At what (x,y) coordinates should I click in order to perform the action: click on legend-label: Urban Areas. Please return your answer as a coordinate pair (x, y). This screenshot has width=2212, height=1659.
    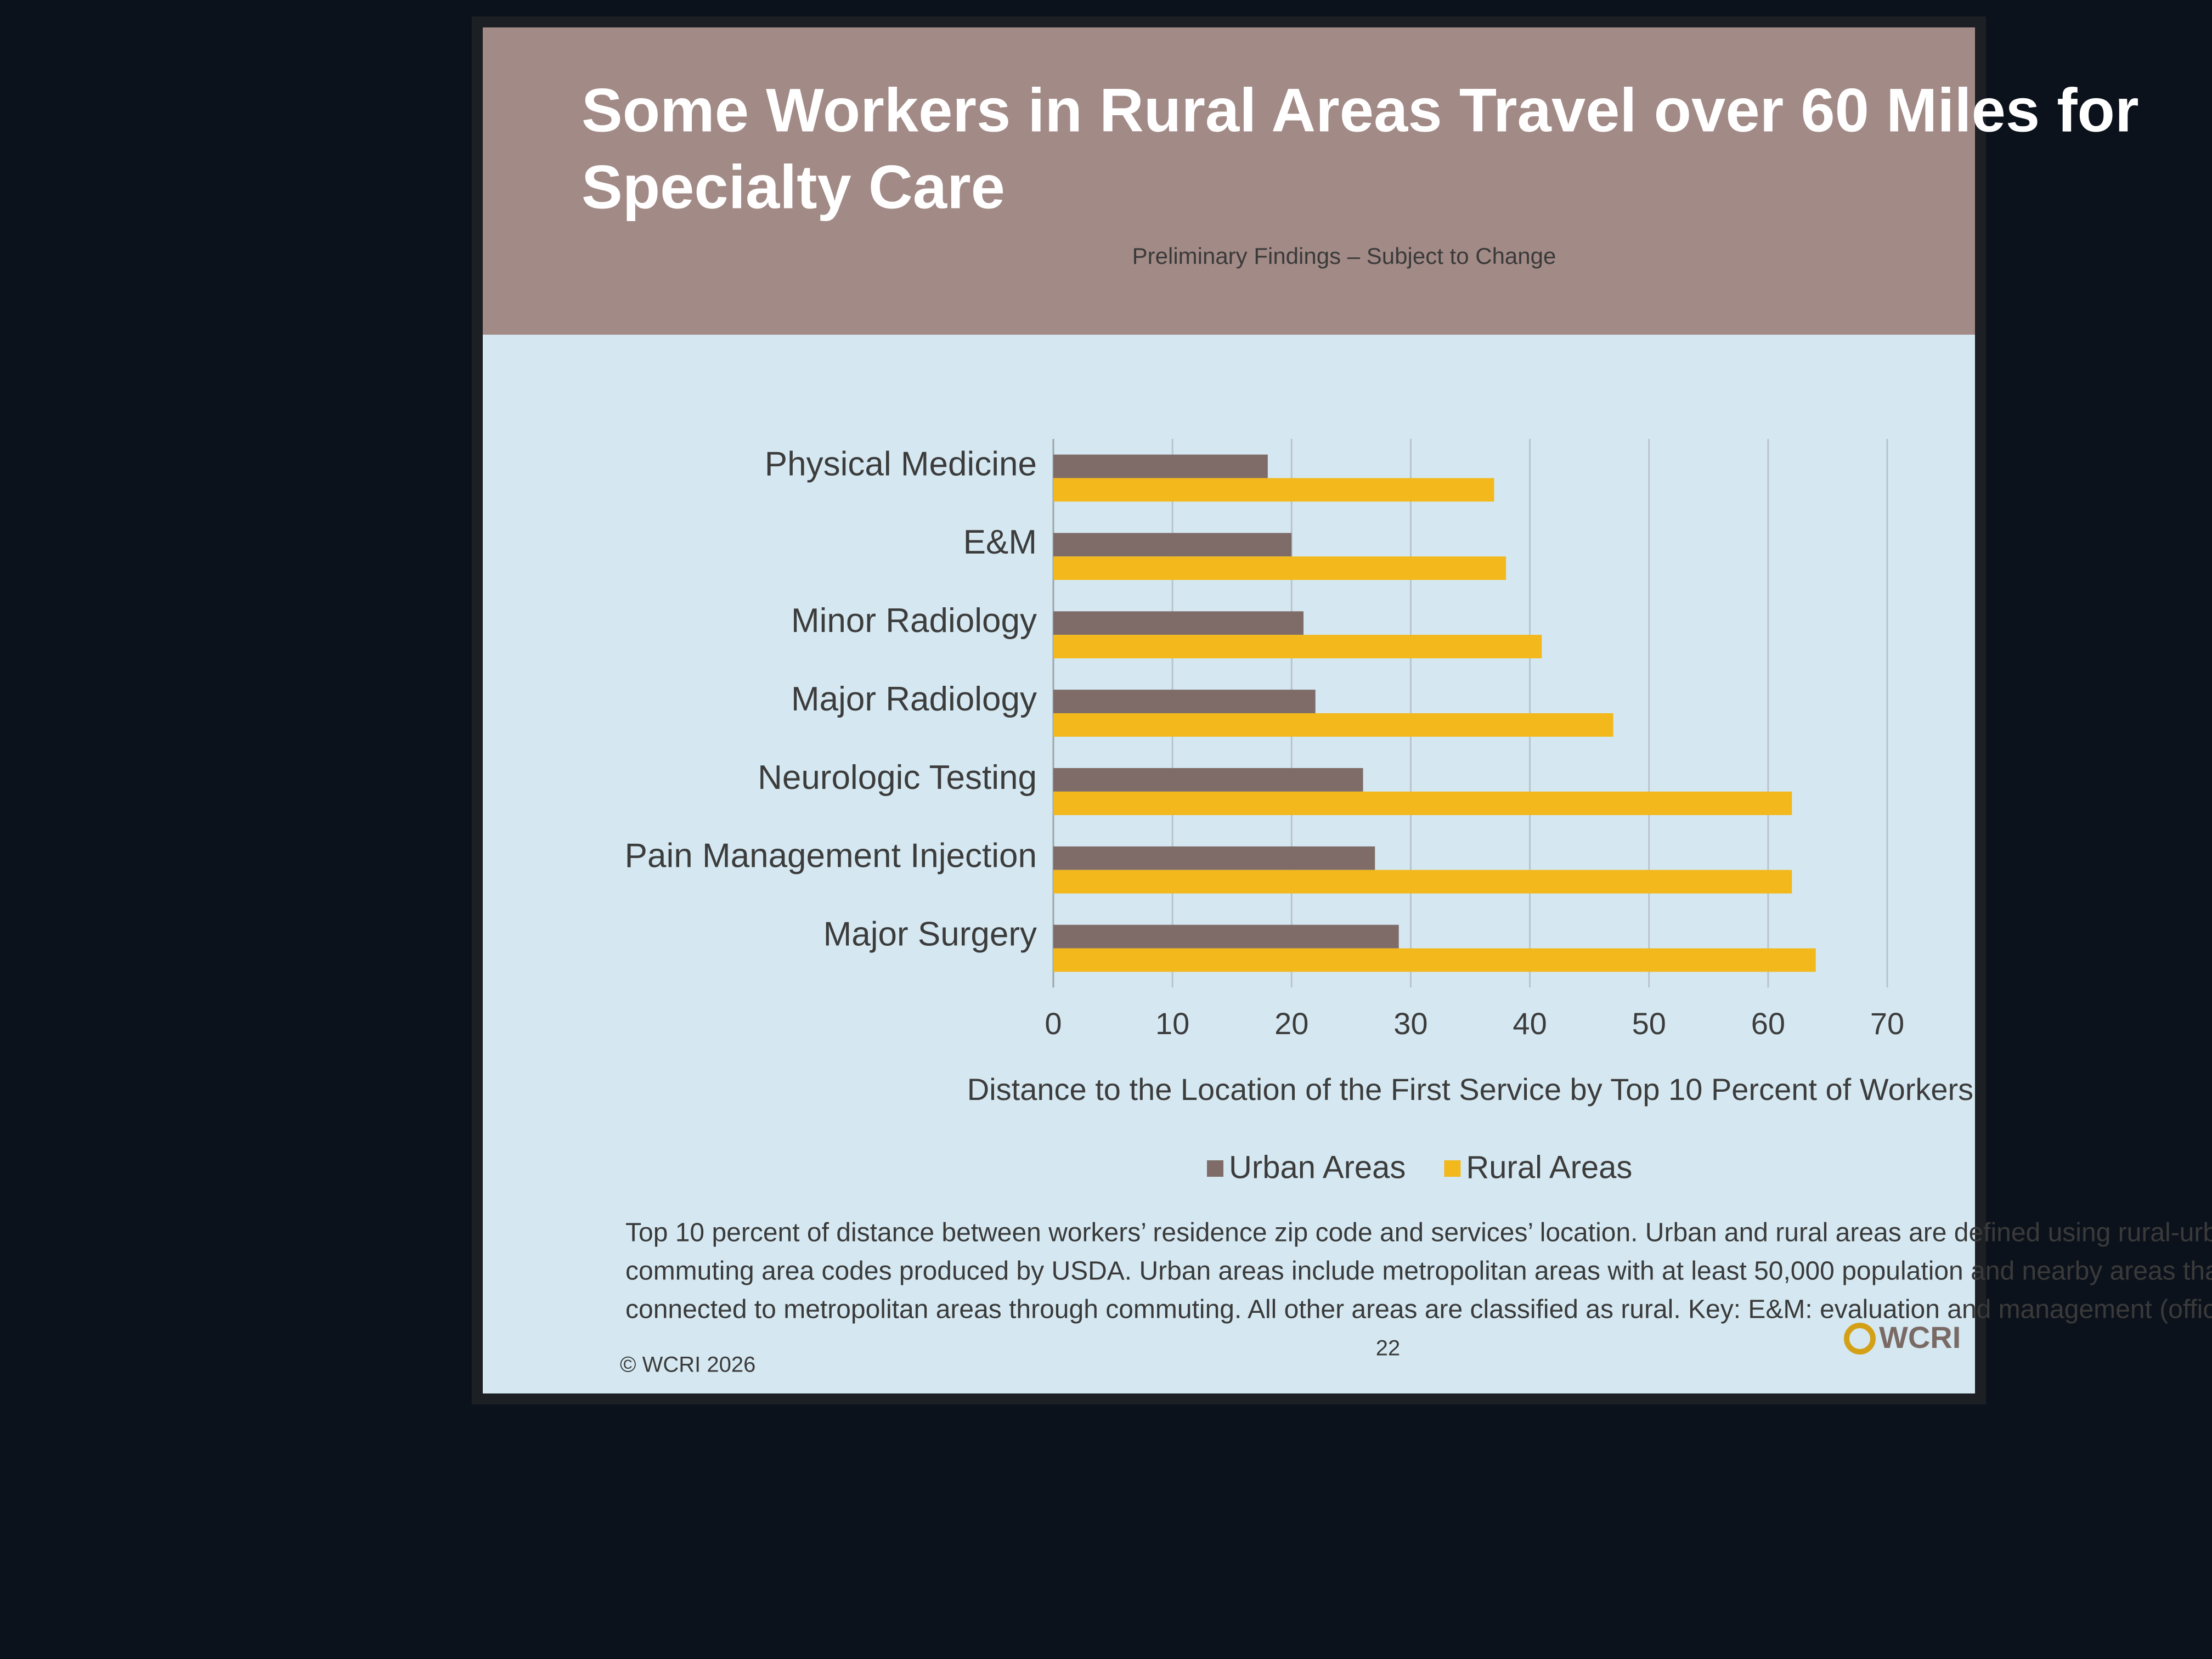
    Looking at the image, I should click on (1317, 1167).